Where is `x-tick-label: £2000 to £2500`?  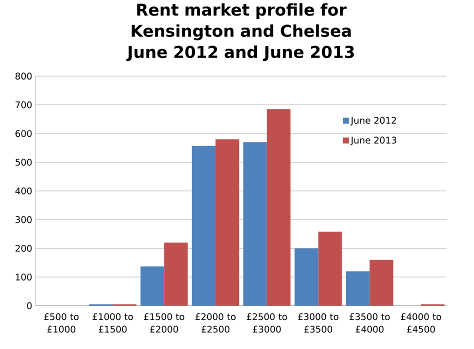 x-tick-label: £2000 to £2500 is located at coordinates (215, 323).